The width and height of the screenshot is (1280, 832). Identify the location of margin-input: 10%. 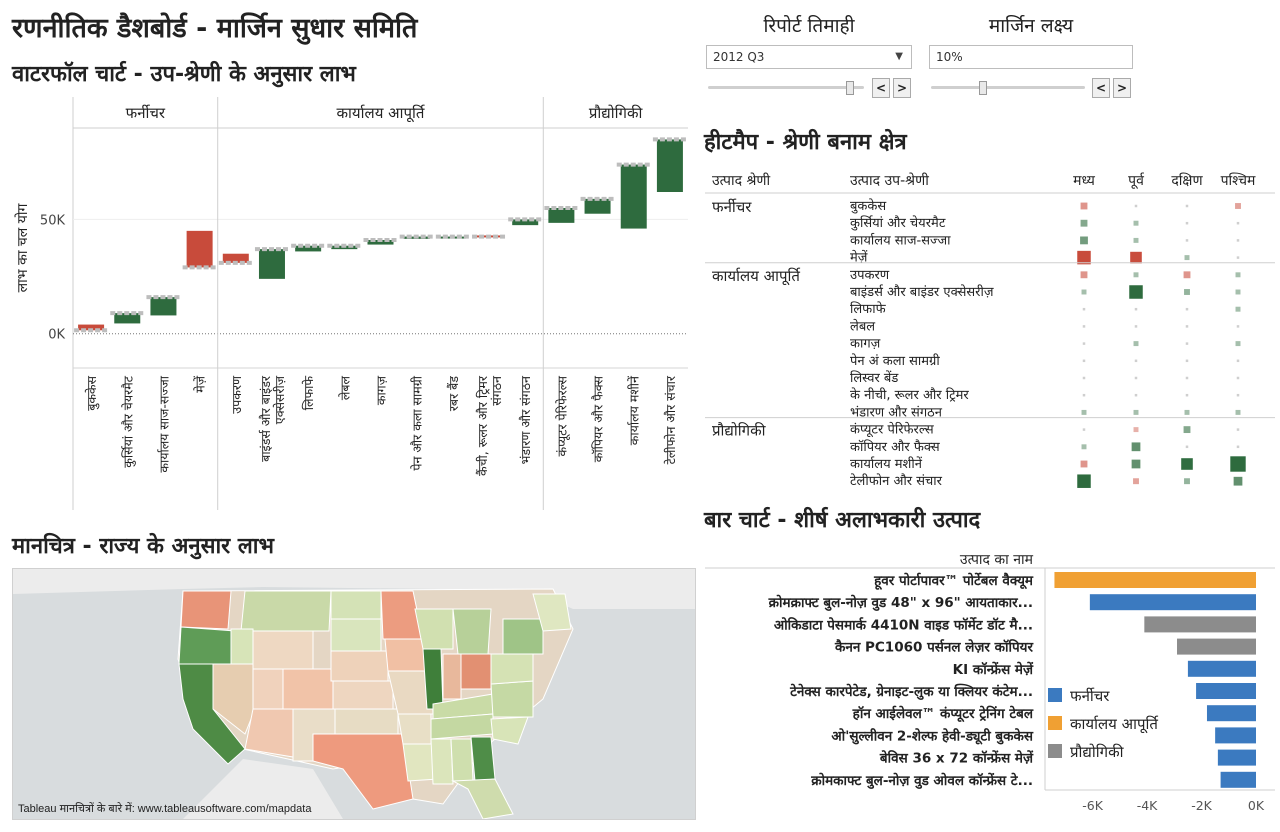
(1031, 57).